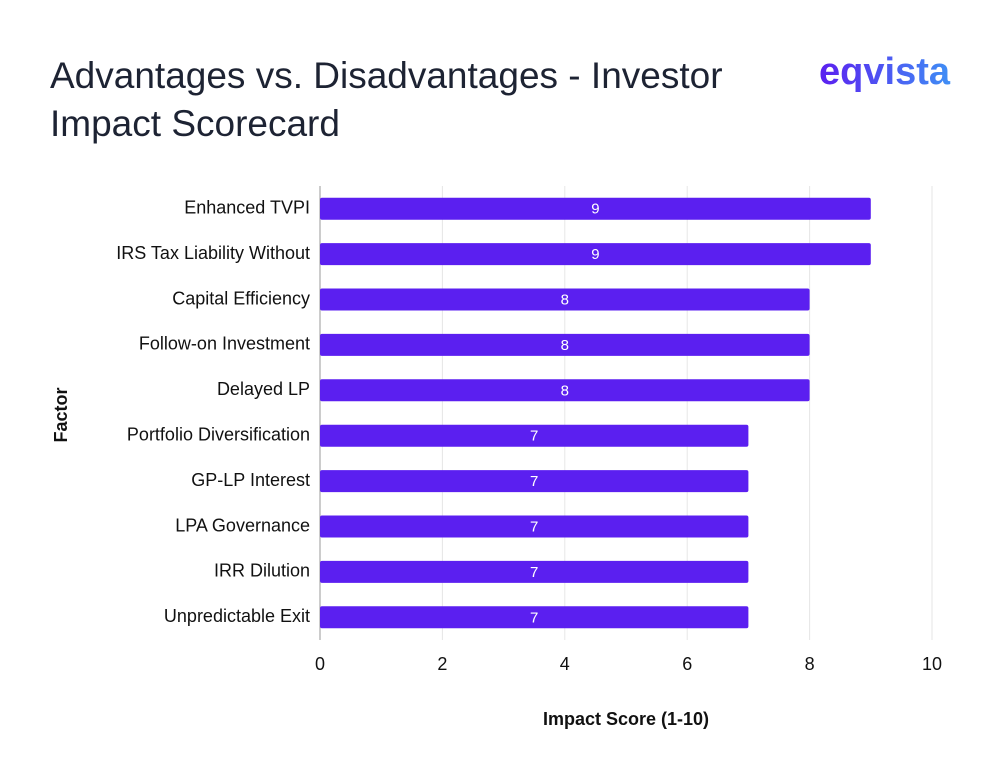 The height and width of the screenshot is (781, 1000). What do you see at coordinates (320, 664) in the screenshot?
I see `x-tick-label: 0` at bounding box center [320, 664].